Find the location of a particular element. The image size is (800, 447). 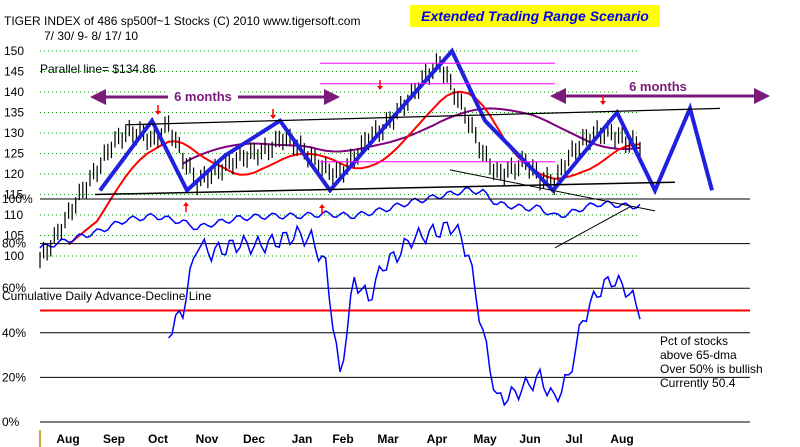

pct-tick-label: 0% is located at coordinates (11, 422).